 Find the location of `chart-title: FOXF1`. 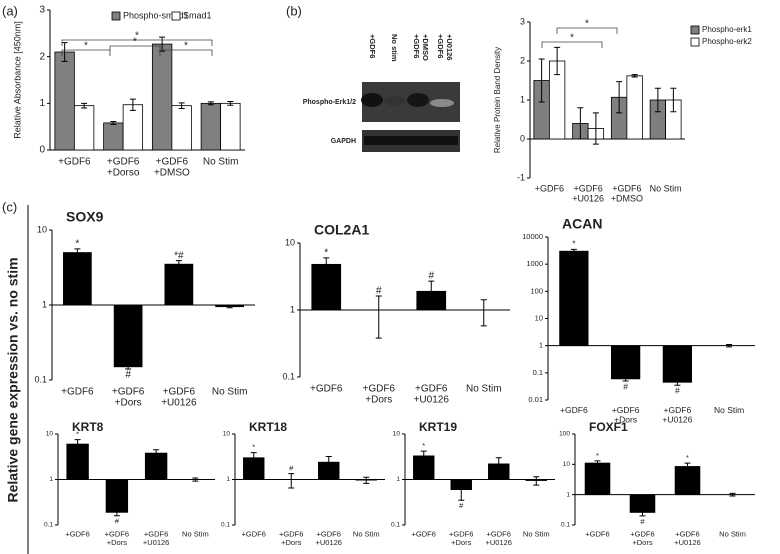

chart-title: FOXF1 is located at coordinates (608, 427).